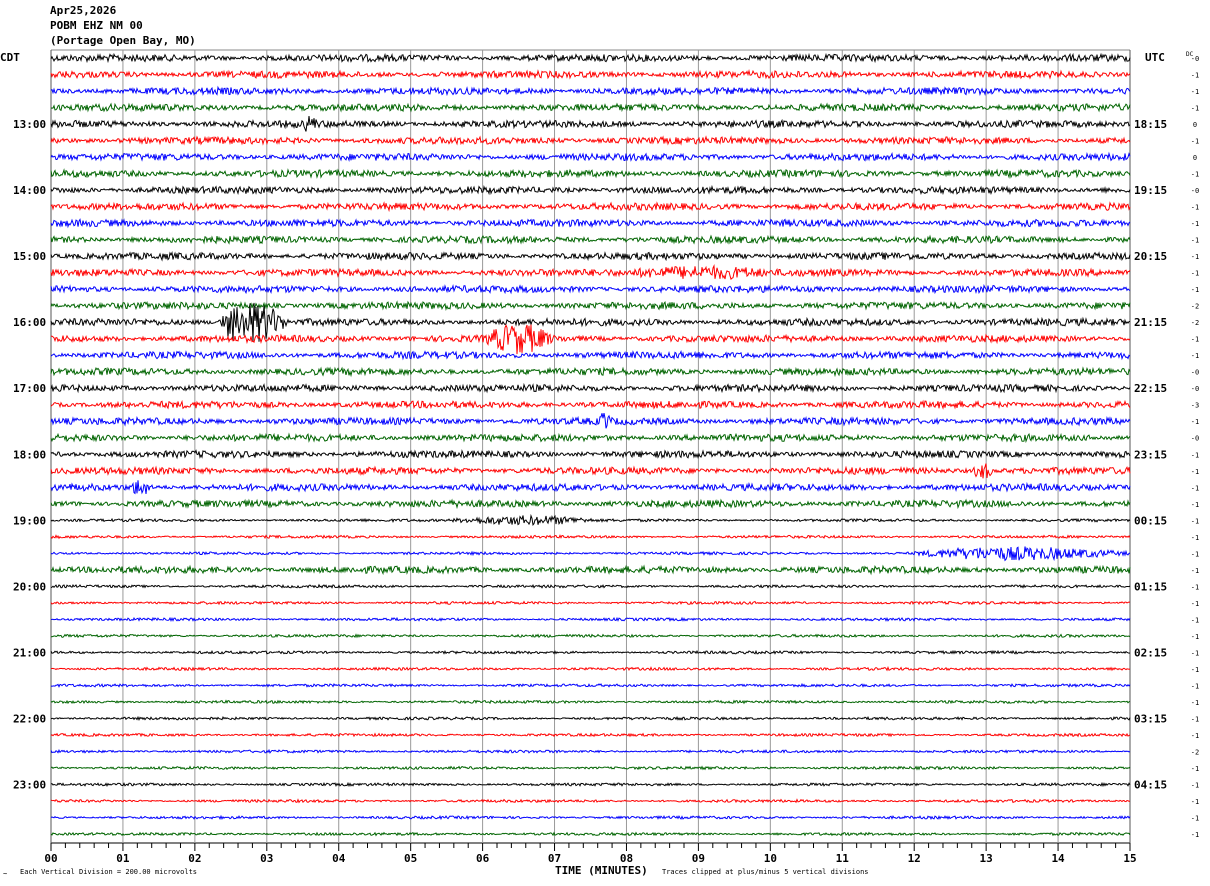 This screenshot has width=1210, height=886. Describe the element at coordinates (1150, 784) in the screenshot. I see `right-hour-label: 04:15` at that location.